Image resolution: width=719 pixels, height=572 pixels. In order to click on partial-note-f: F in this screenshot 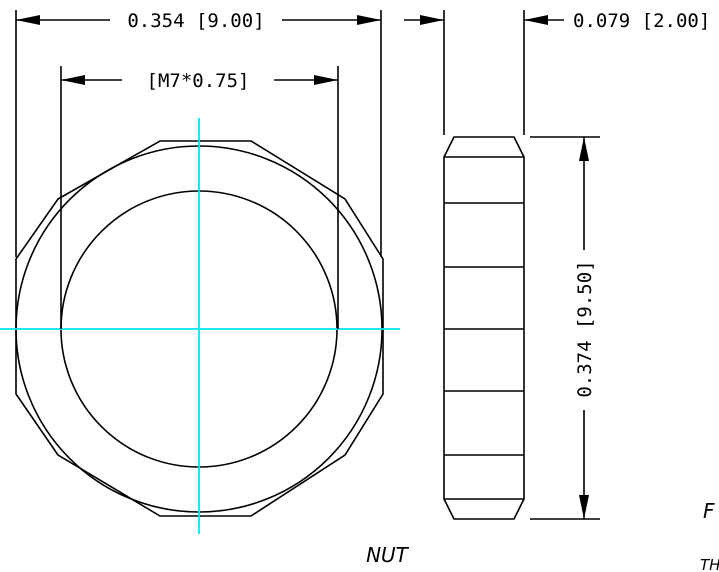, I will do `click(709, 511)`.